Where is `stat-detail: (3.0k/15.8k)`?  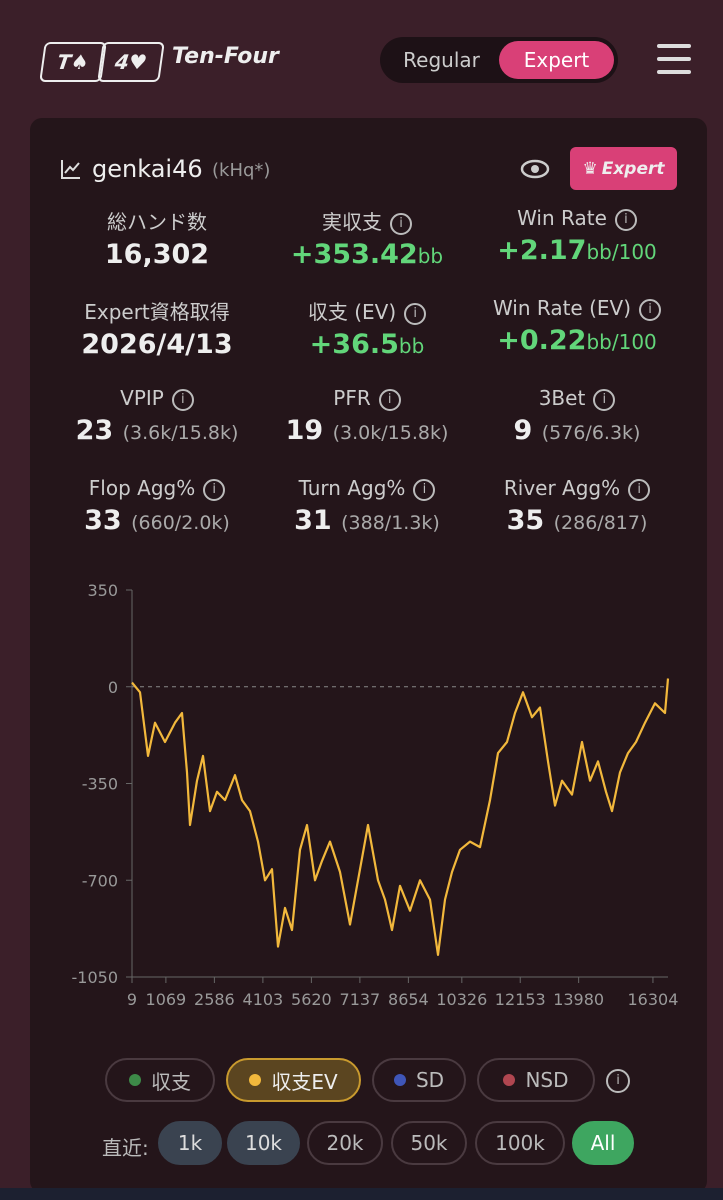 stat-detail: (3.0k/15.8k) is located at coordinates (390, 432).